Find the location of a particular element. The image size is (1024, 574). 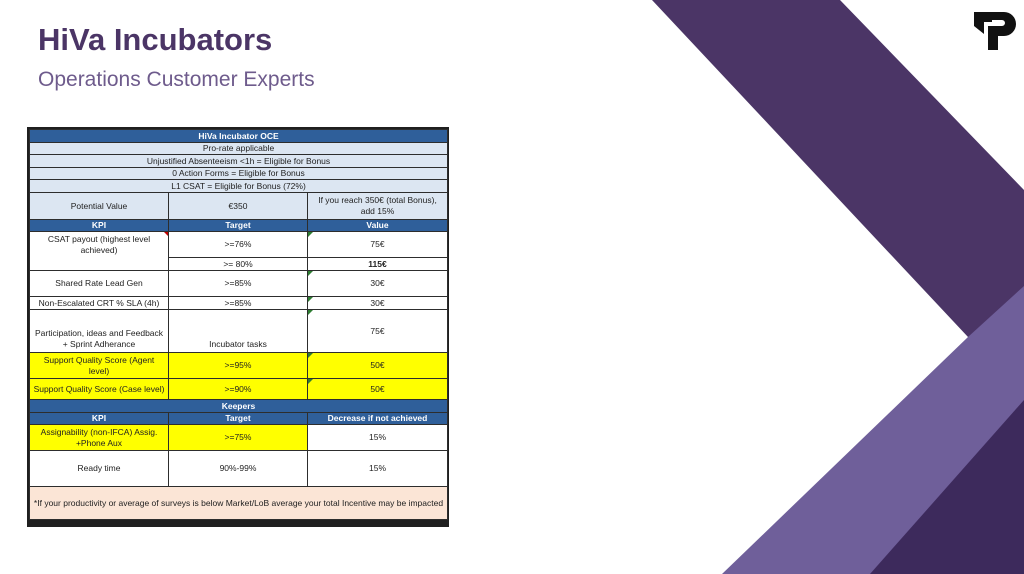

kpi-header-value: Value is located at coordinates (377, 225).